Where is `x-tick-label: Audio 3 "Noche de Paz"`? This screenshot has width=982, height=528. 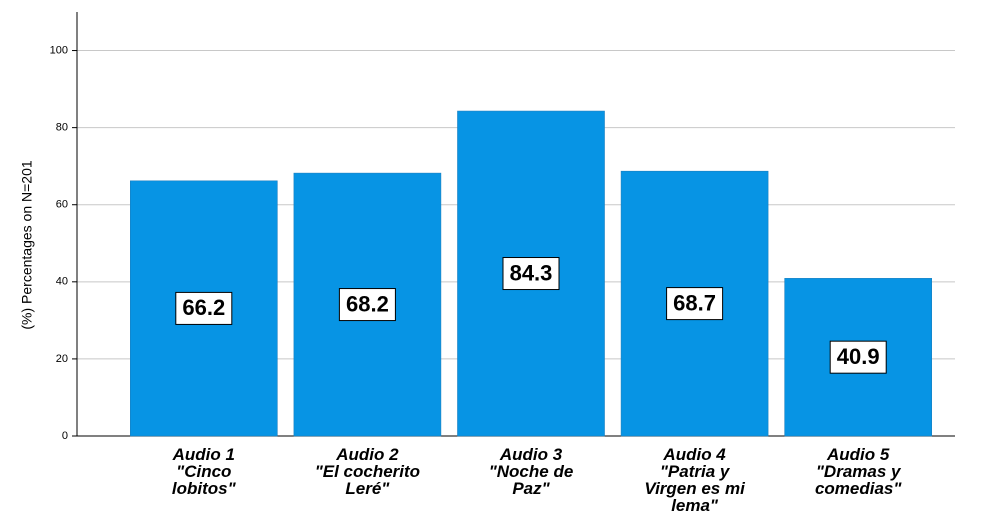 x-tick-label: Audio 3 "Noche de Paz" is located at coordinates (531, 471).